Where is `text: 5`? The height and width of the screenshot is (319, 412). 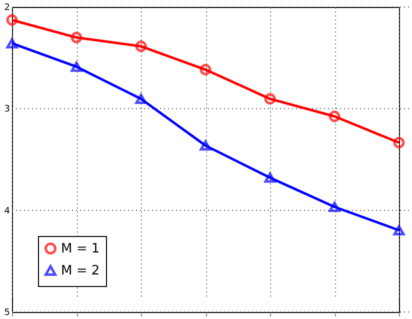 text: 5 is located at coordinates (7, 313).